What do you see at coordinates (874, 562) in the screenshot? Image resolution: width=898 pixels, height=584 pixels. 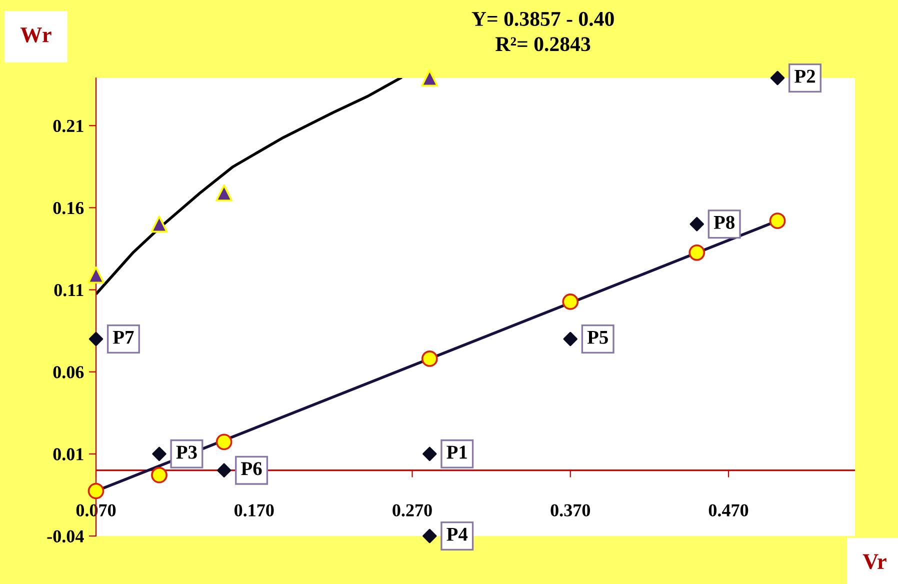 I see `x-axis-title: Vr` at bounding box center [874, 562].